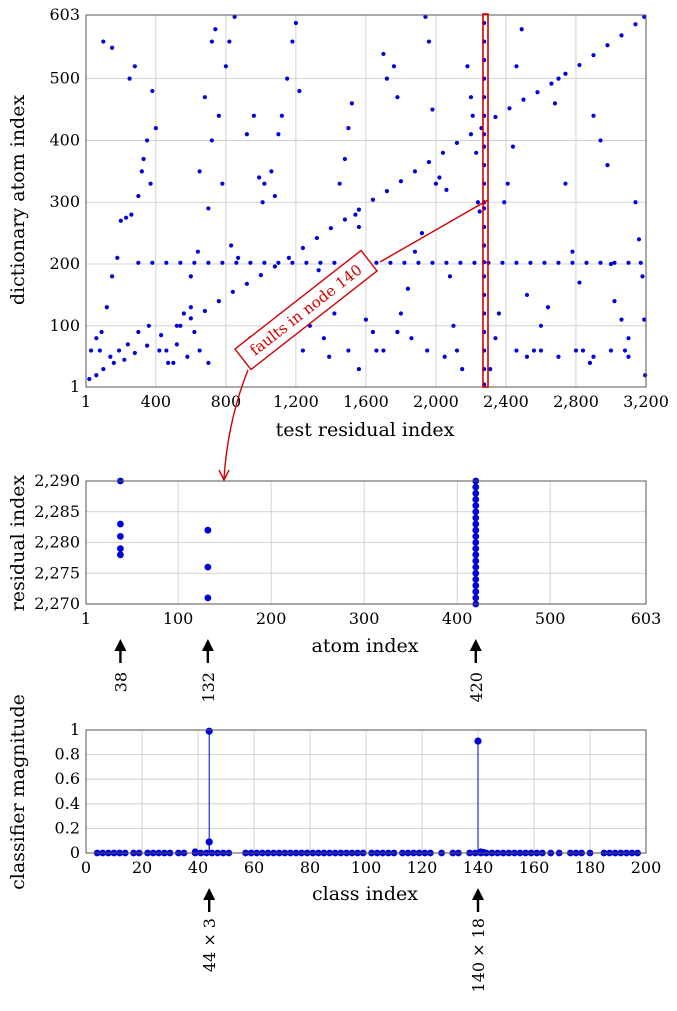 This screenshot has height=1011, width=677. Describe the element at coordinates (142, 867) in the screenshot. I see `x-tick-label: 20` at that location.